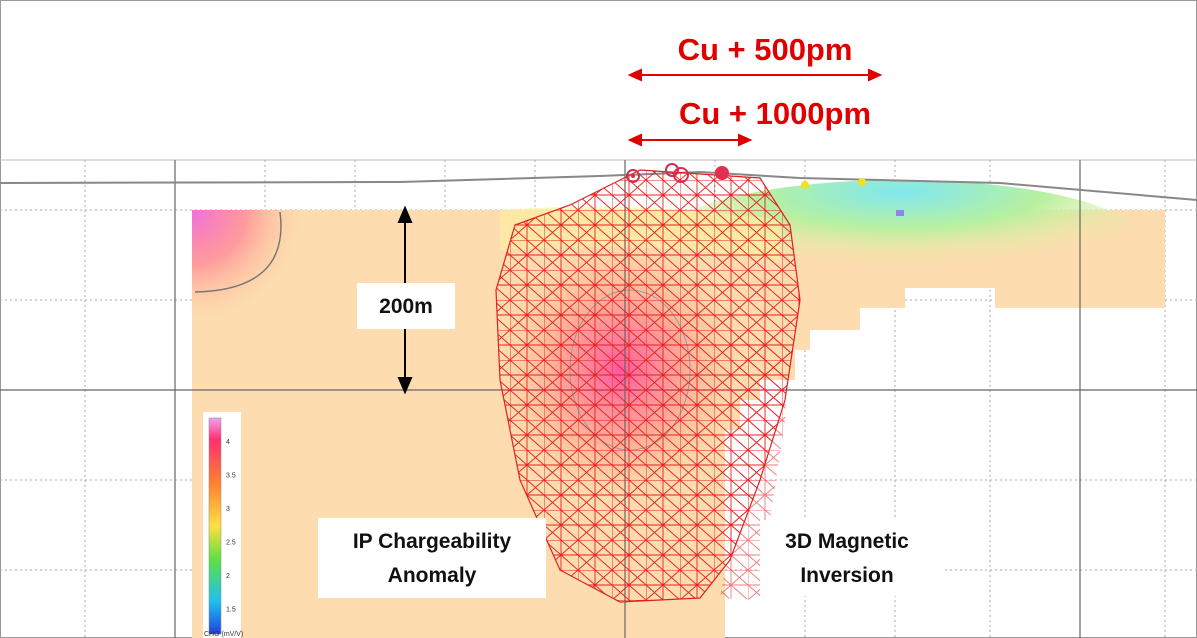 Image resolution: width=1197 pixels, height=638 pixels. Describe the element at coordinates (846, 575) in the screenshot. I see `mag-label: Inversion` at that location.